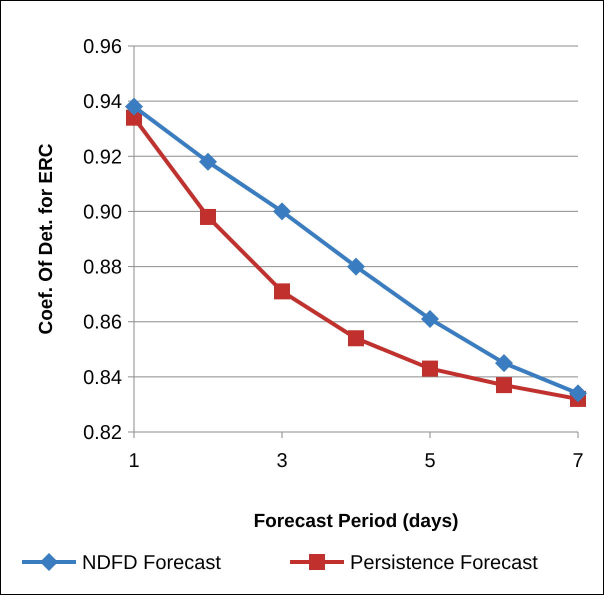  I want to click on y-axis-title: Coef. Of Det. for ERC, so click(46, 239).